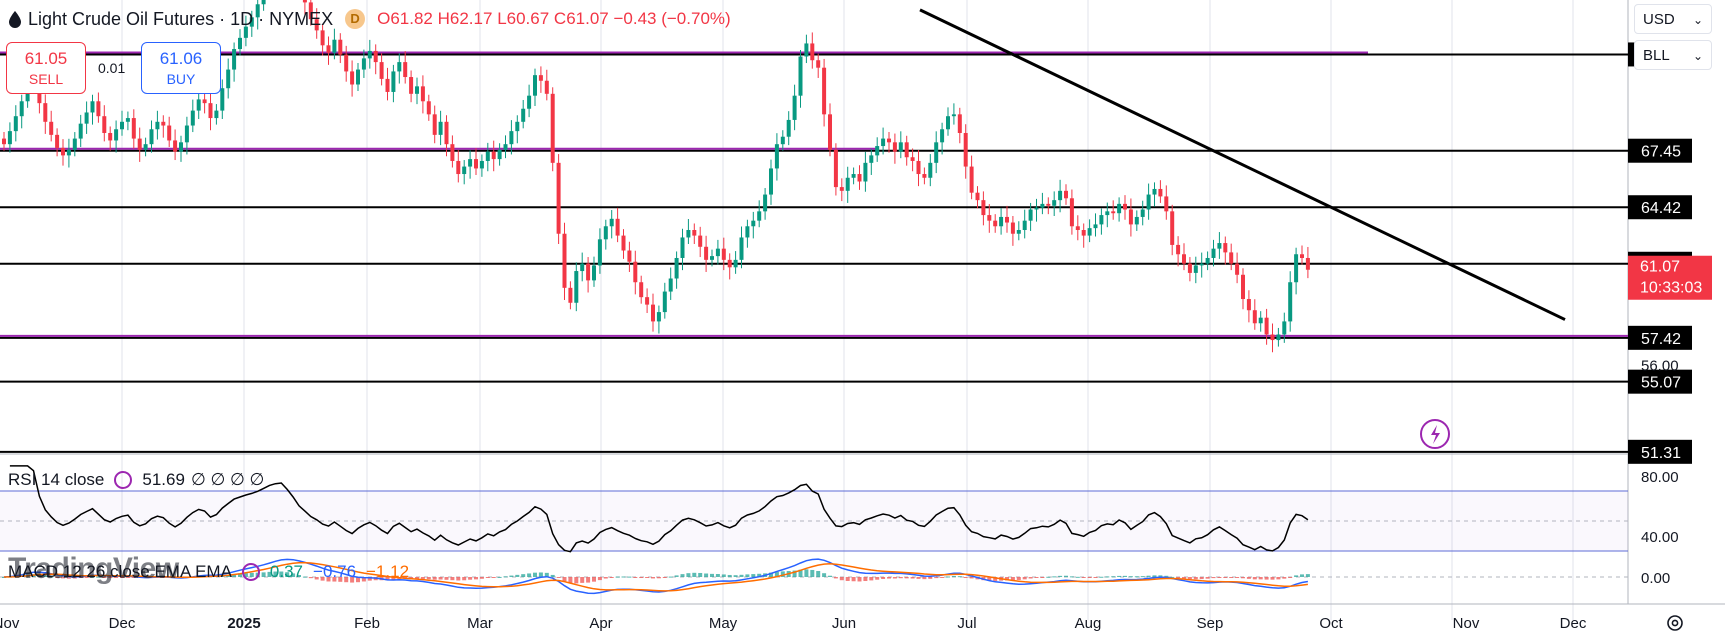  I want to click on time-axis-label: 2025, so click(243, 623).